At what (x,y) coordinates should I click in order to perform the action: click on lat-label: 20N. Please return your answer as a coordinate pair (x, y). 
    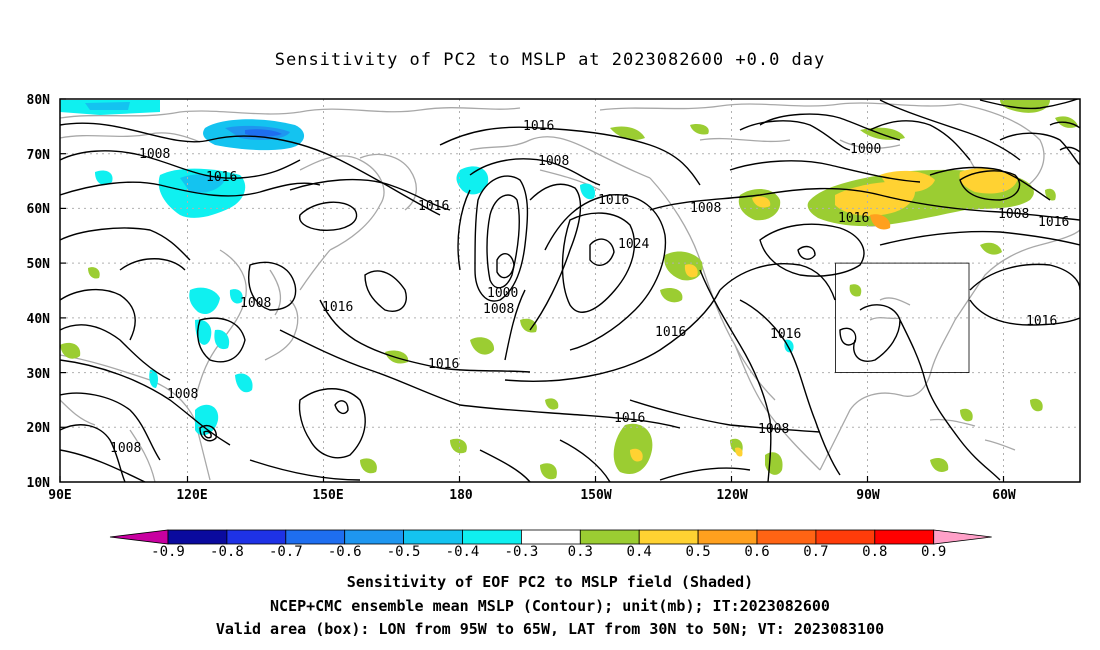
    Looking at the image, I should click on (39, 428).